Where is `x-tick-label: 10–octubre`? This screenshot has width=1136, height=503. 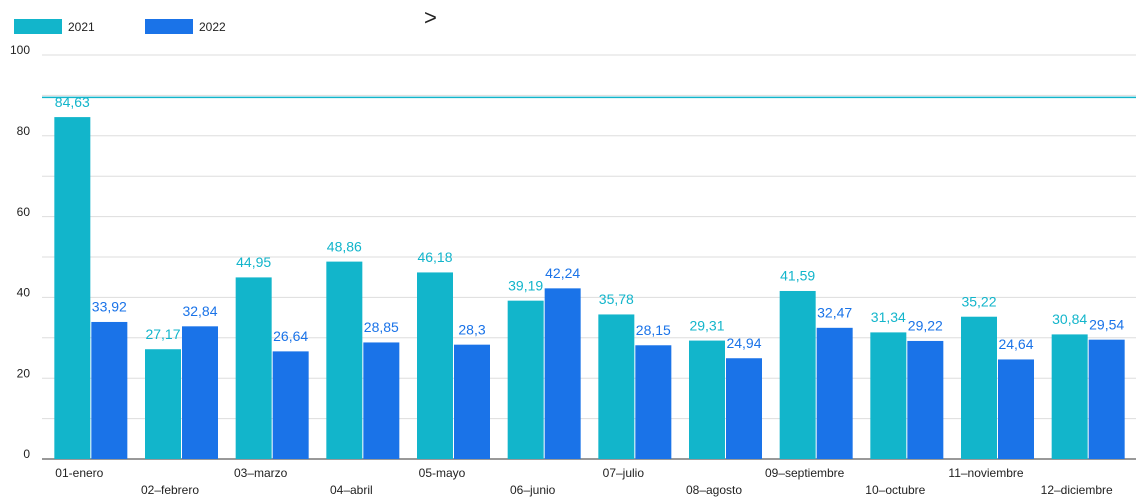 x-tick-label: 10–octubre is located at coordinates (895, 490).